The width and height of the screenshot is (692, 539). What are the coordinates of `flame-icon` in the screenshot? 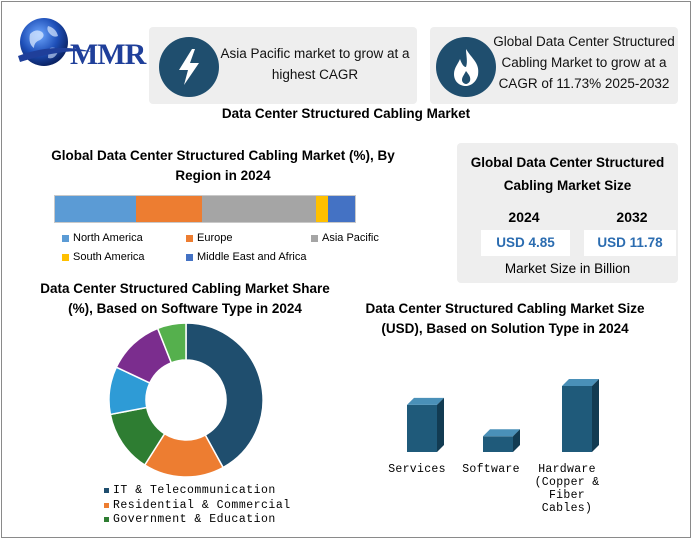 It's located at (466, 67).